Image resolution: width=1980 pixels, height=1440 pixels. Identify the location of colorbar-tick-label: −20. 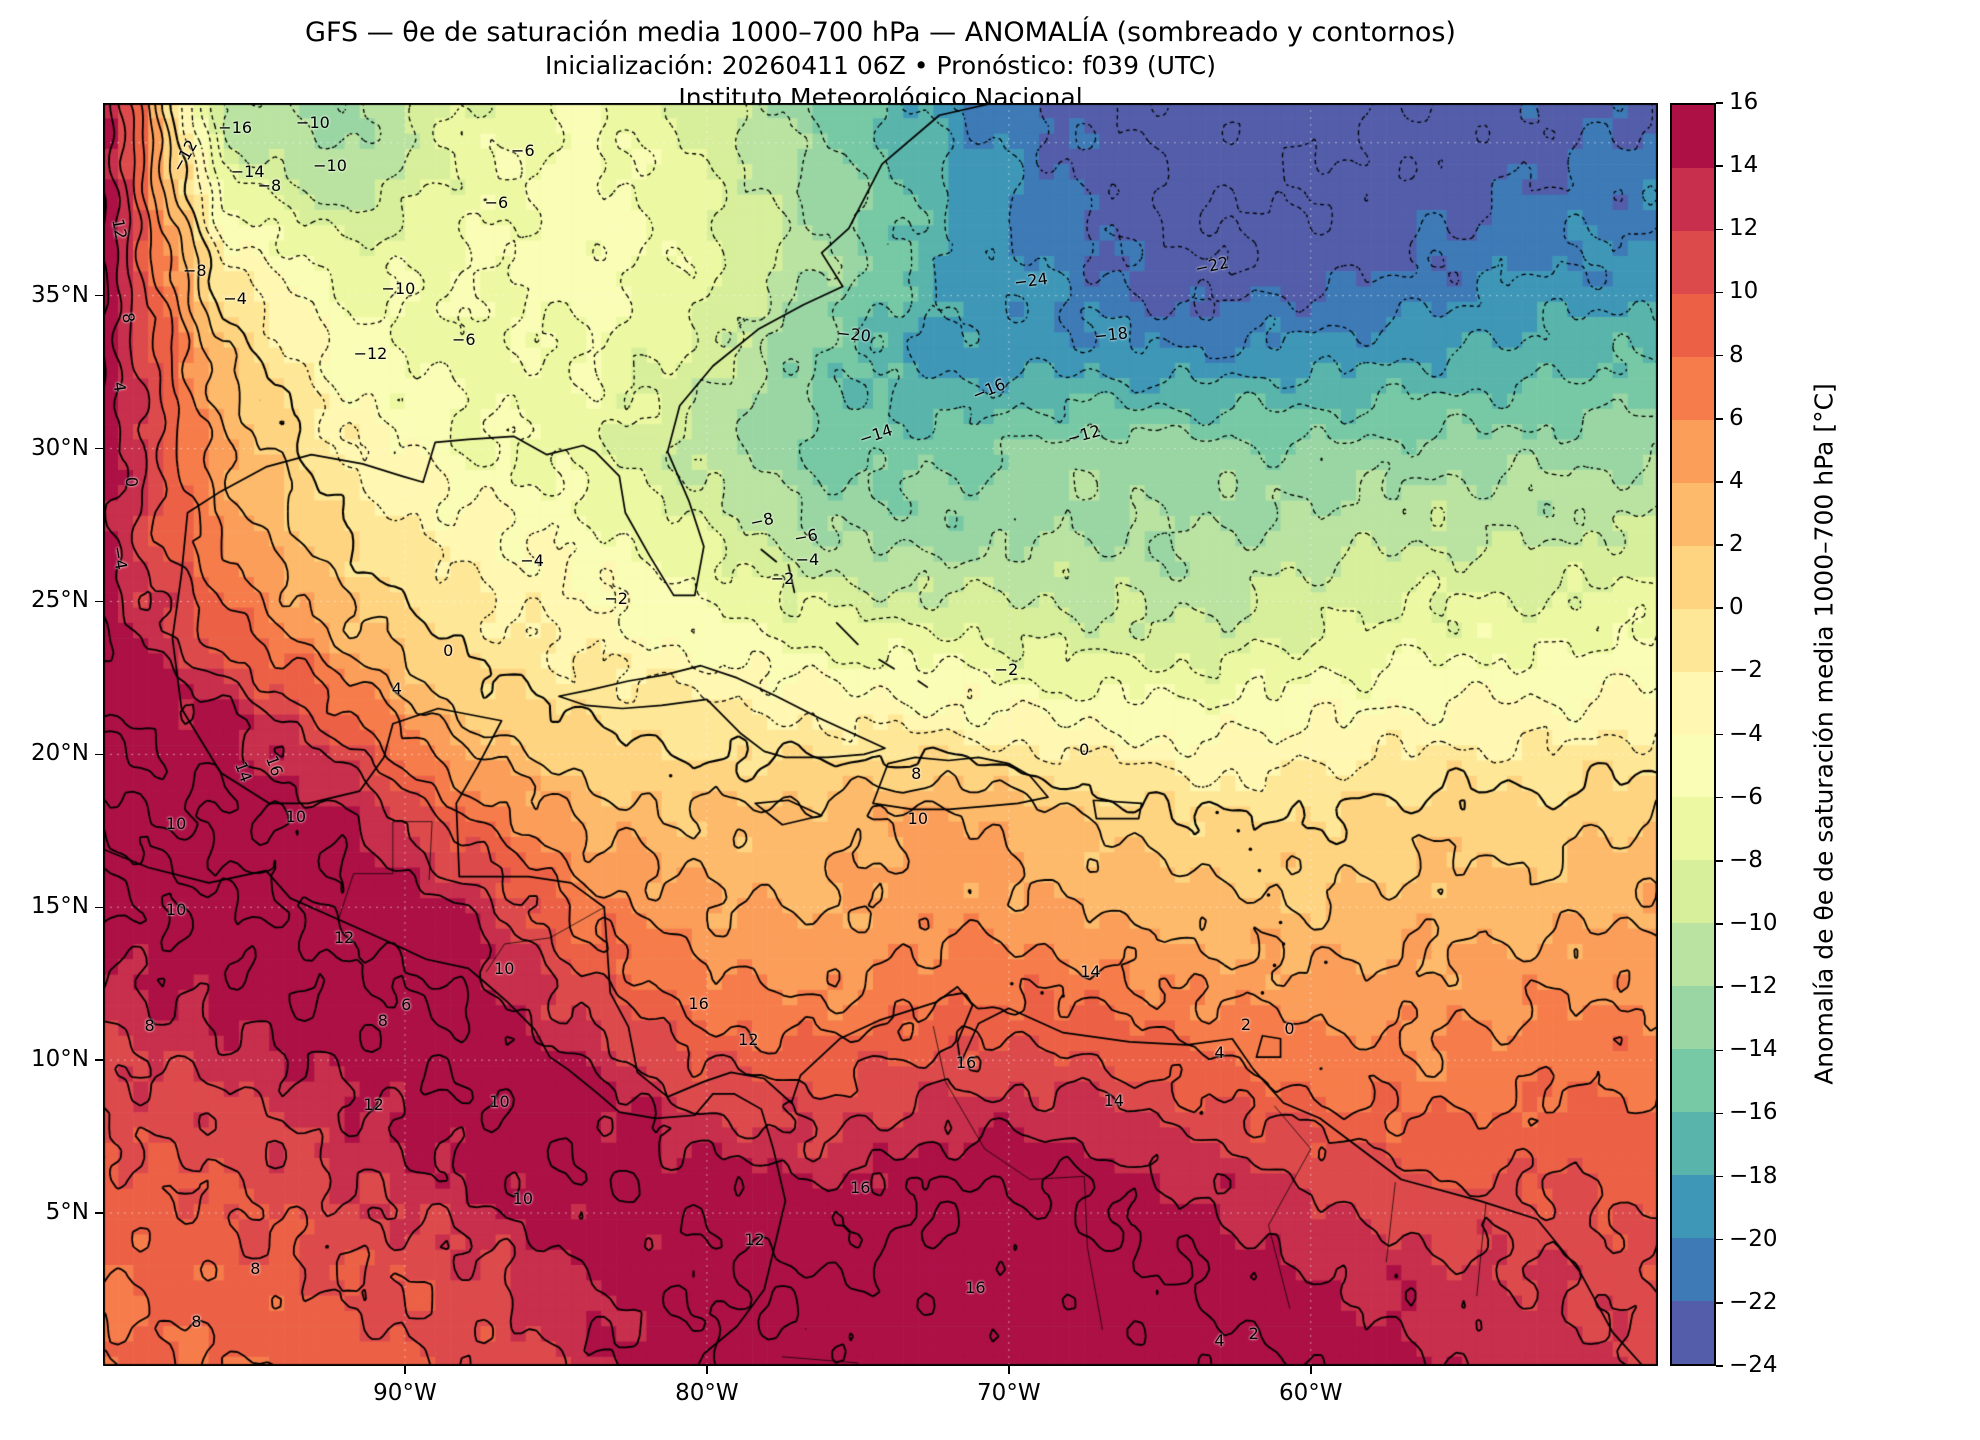
(1753, 1238).